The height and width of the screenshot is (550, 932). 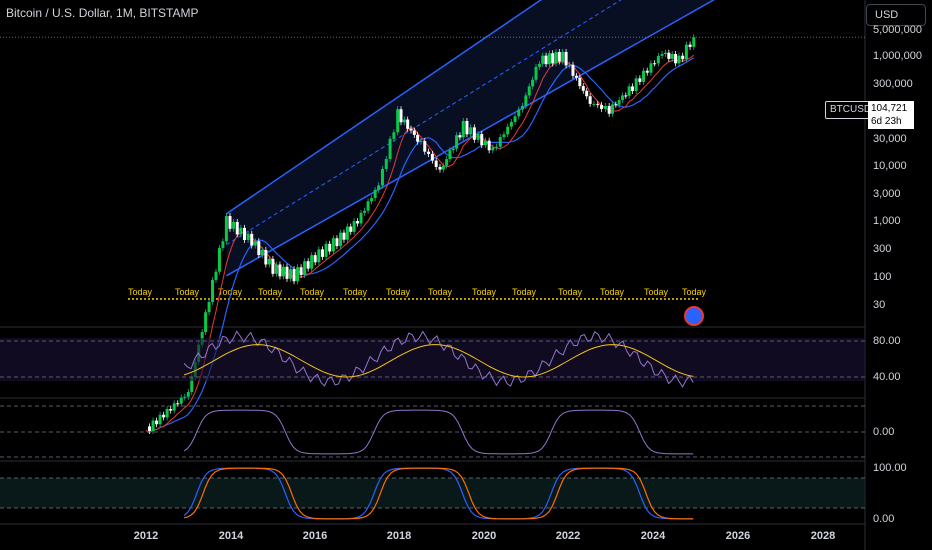 What do you see at coordinates (568, 536) in the screenshot?
I see `x-tick: 2022` at bounding box center [568, 536].